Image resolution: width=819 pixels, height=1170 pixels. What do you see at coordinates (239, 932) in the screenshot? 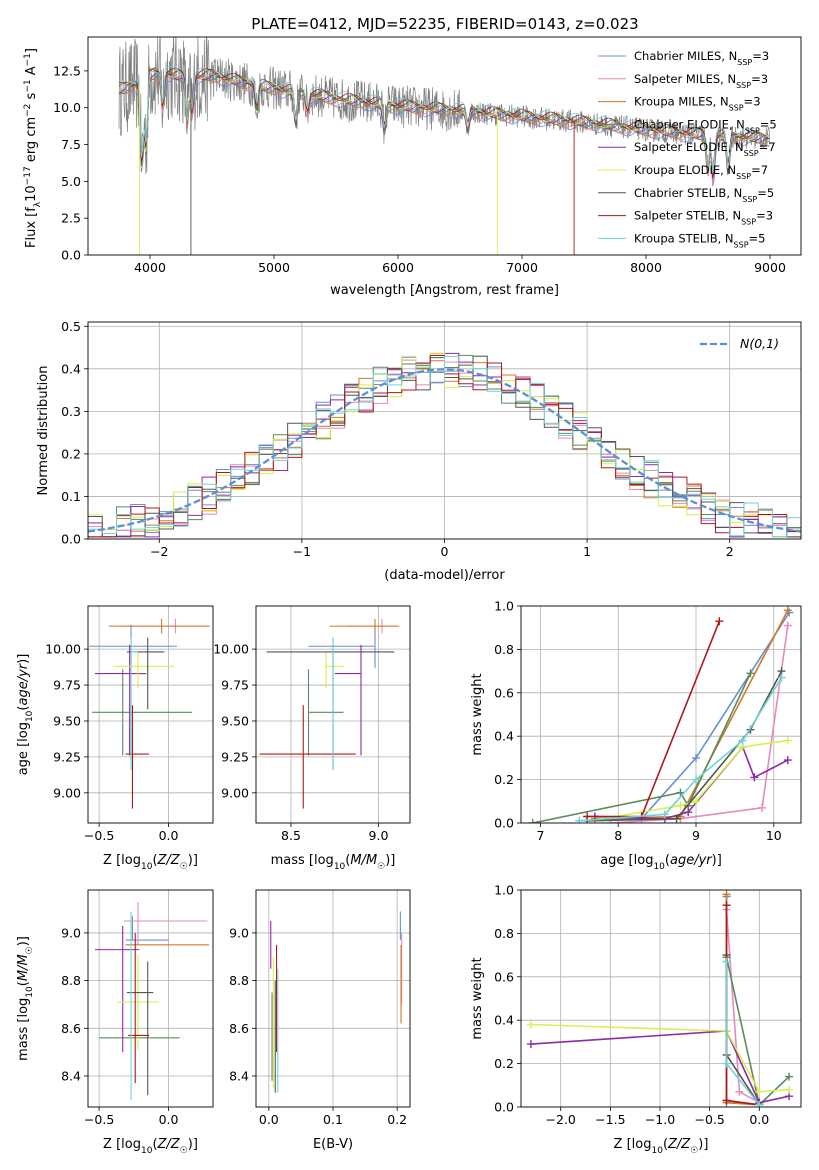
I see `y-tick-label: 9.0` at bounding box center [239, 932].